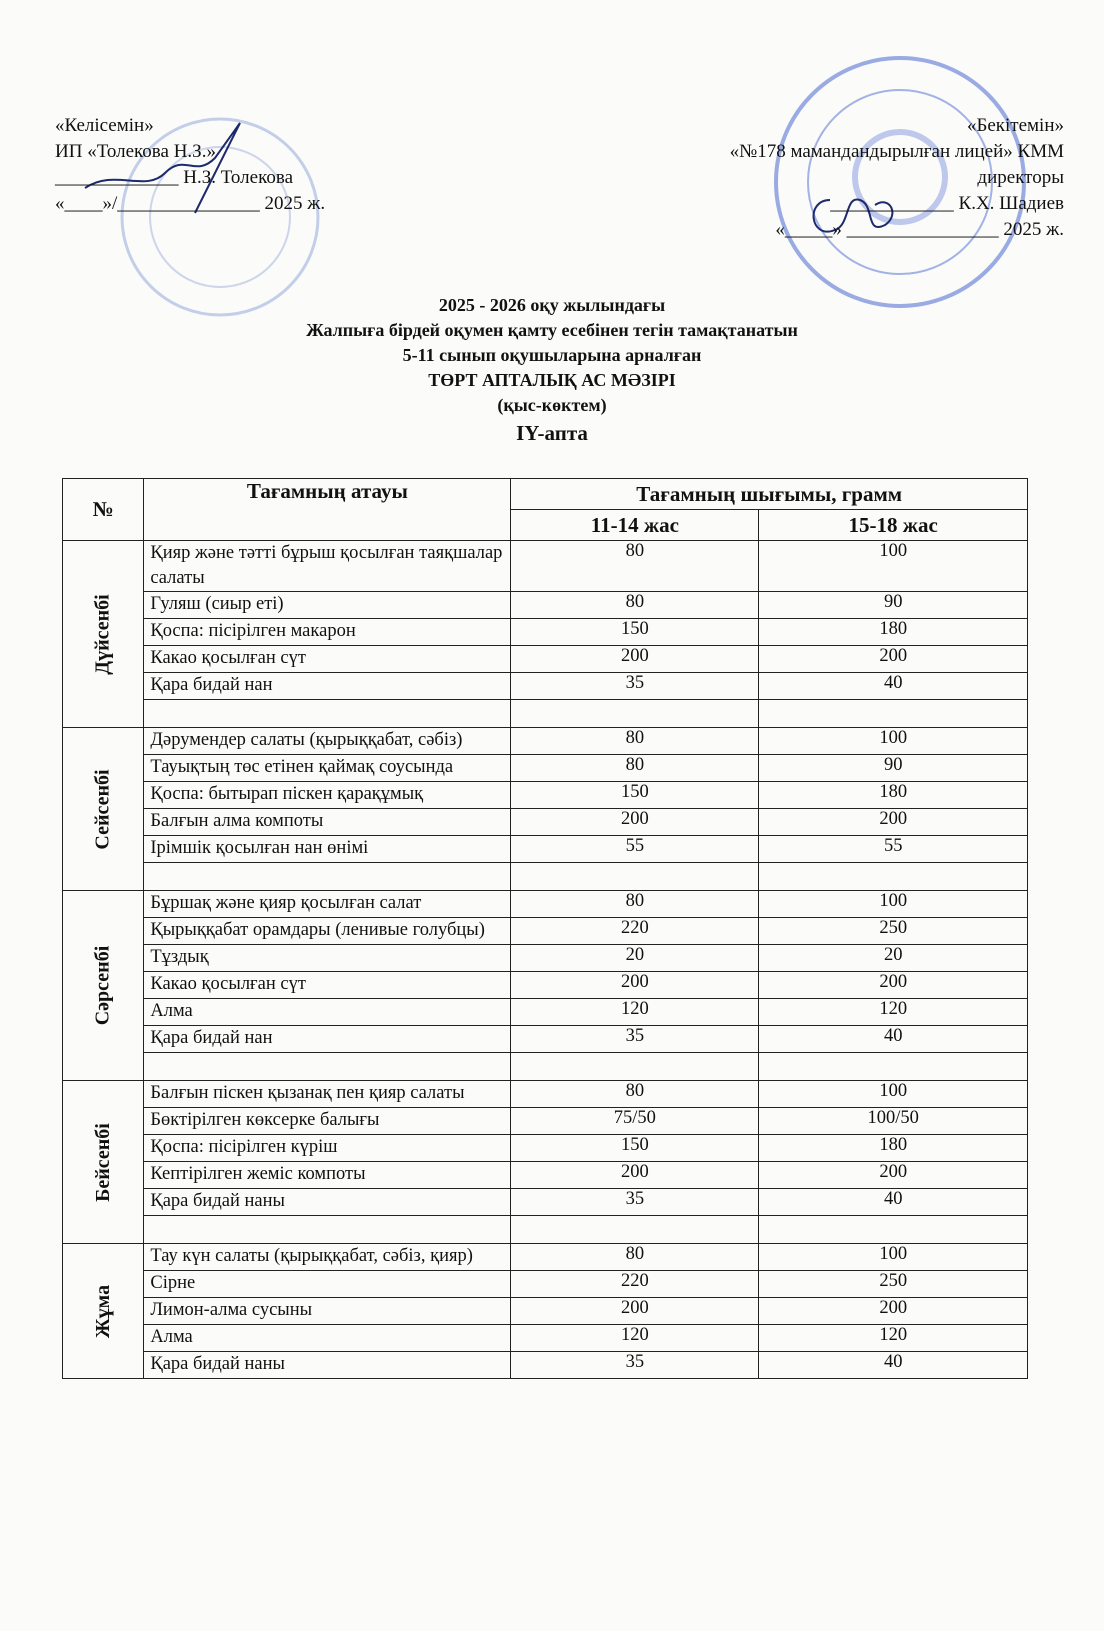  What do you see at coordinates (102, 809) in the screenshot?
I see `day-name: Сейсенбі` at bounding box center [102, 809].